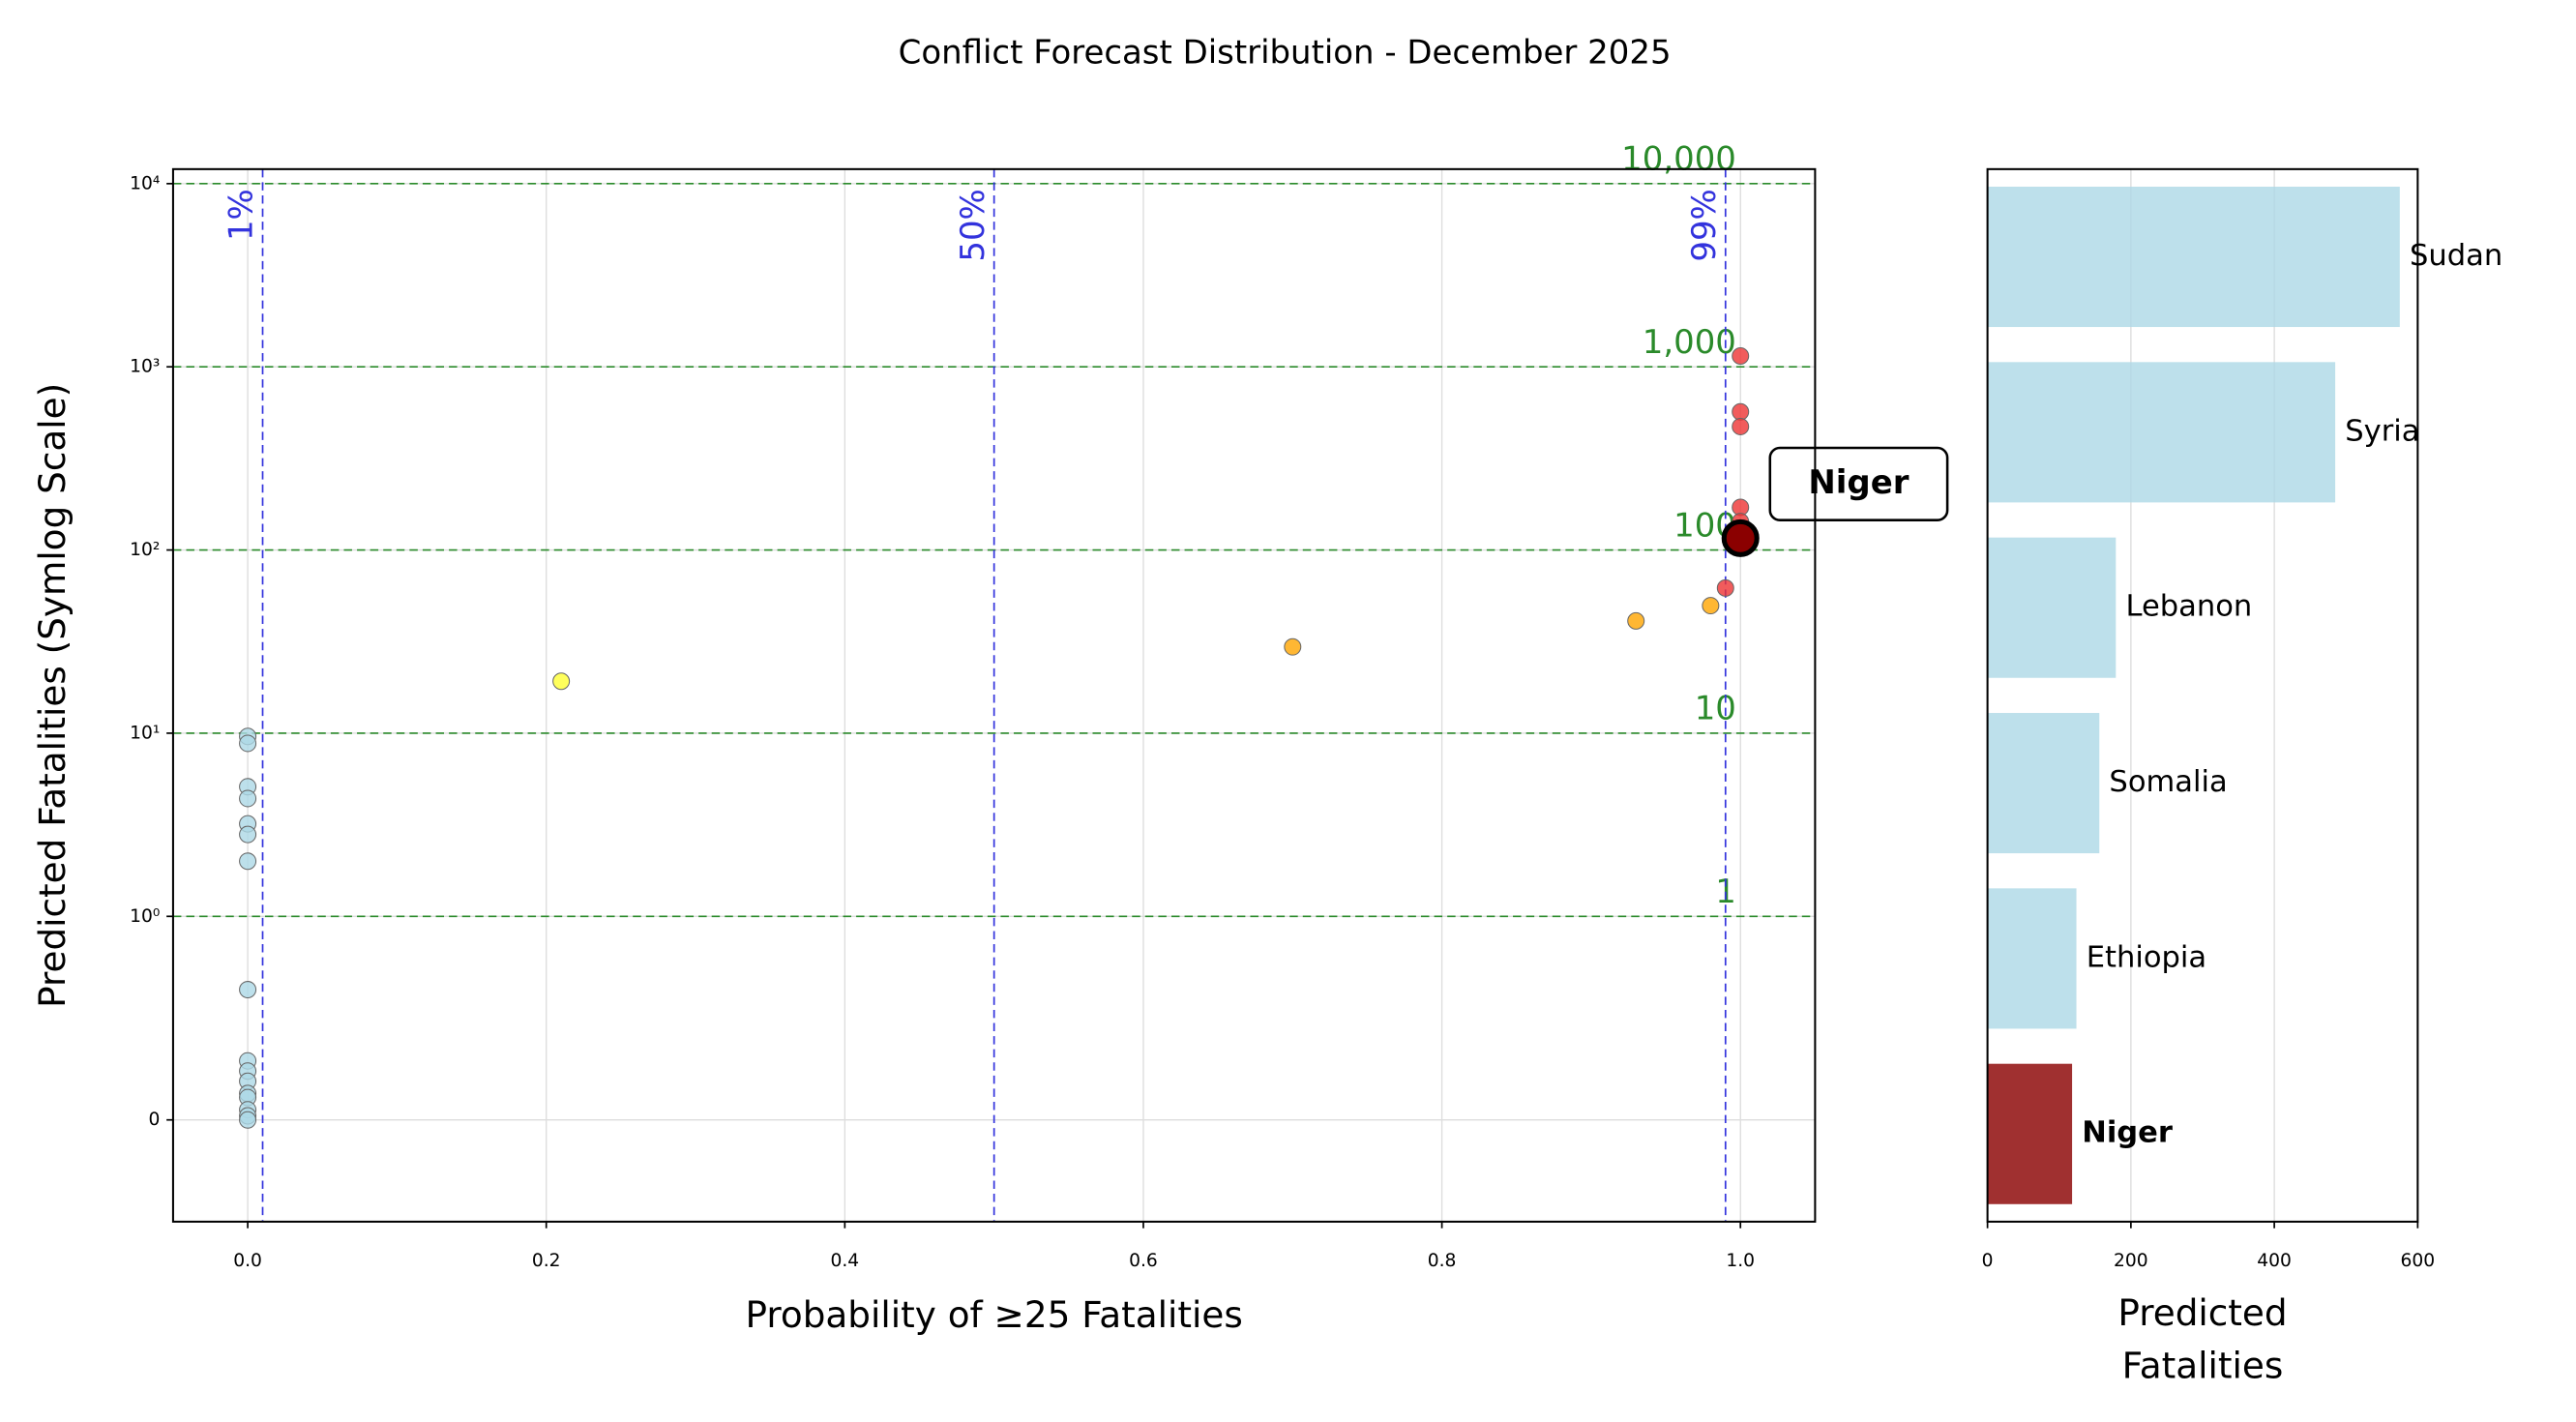  What do you see at coordinates (247, 1261) in the screenshot?
I see `x-tick-label: 0.0` at bounding box center [247, 1261].